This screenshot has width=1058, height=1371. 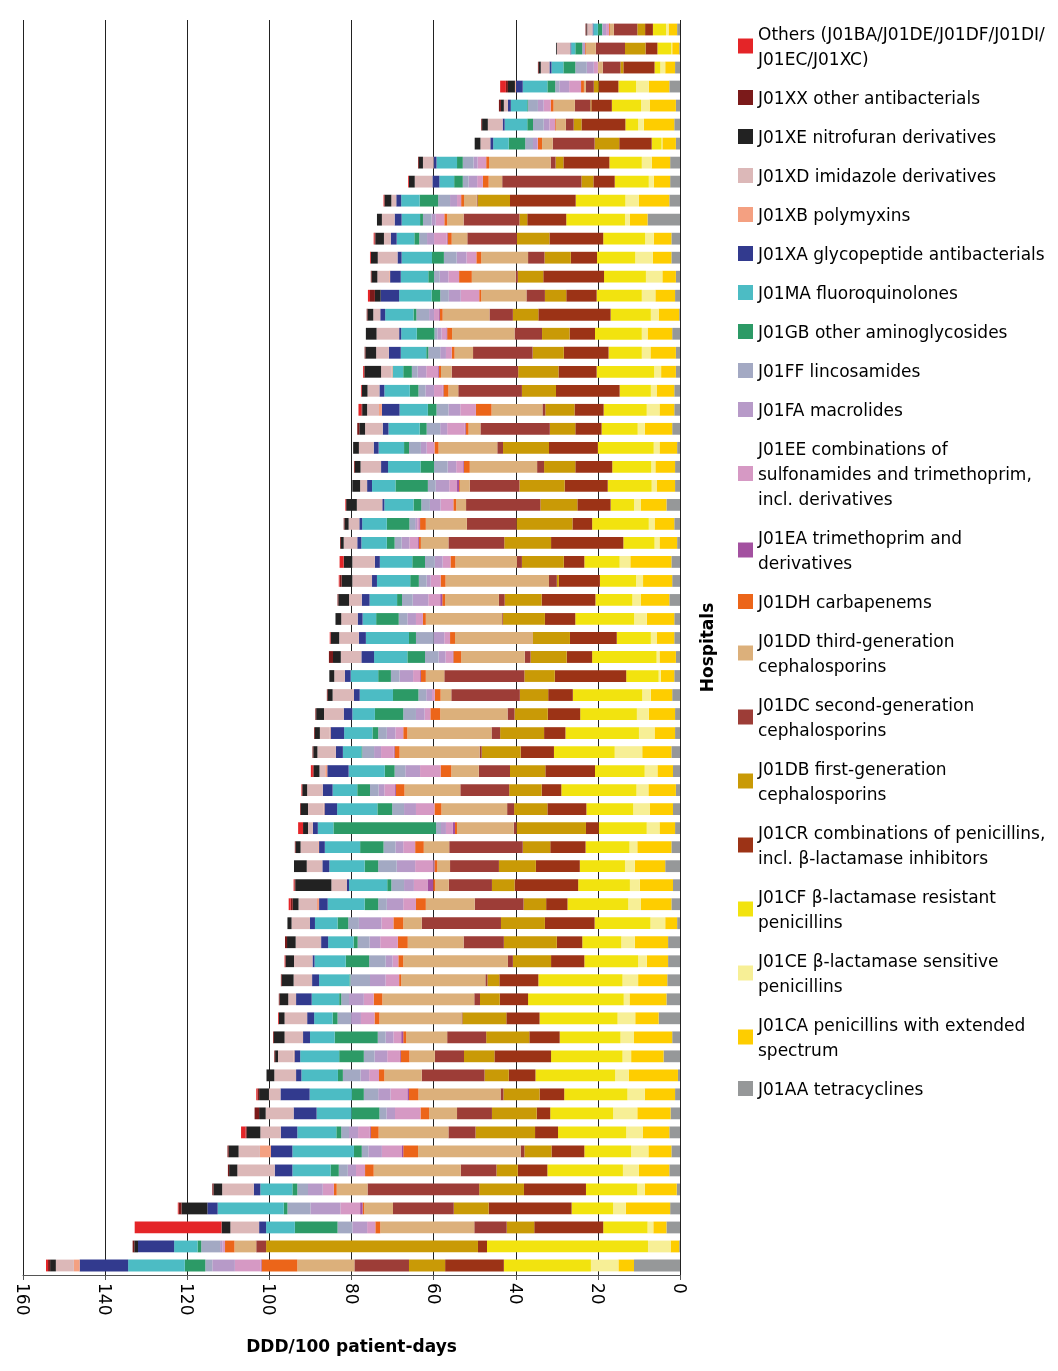 I want to click on x-tick-label: 120, so click(x=187, y=1299).